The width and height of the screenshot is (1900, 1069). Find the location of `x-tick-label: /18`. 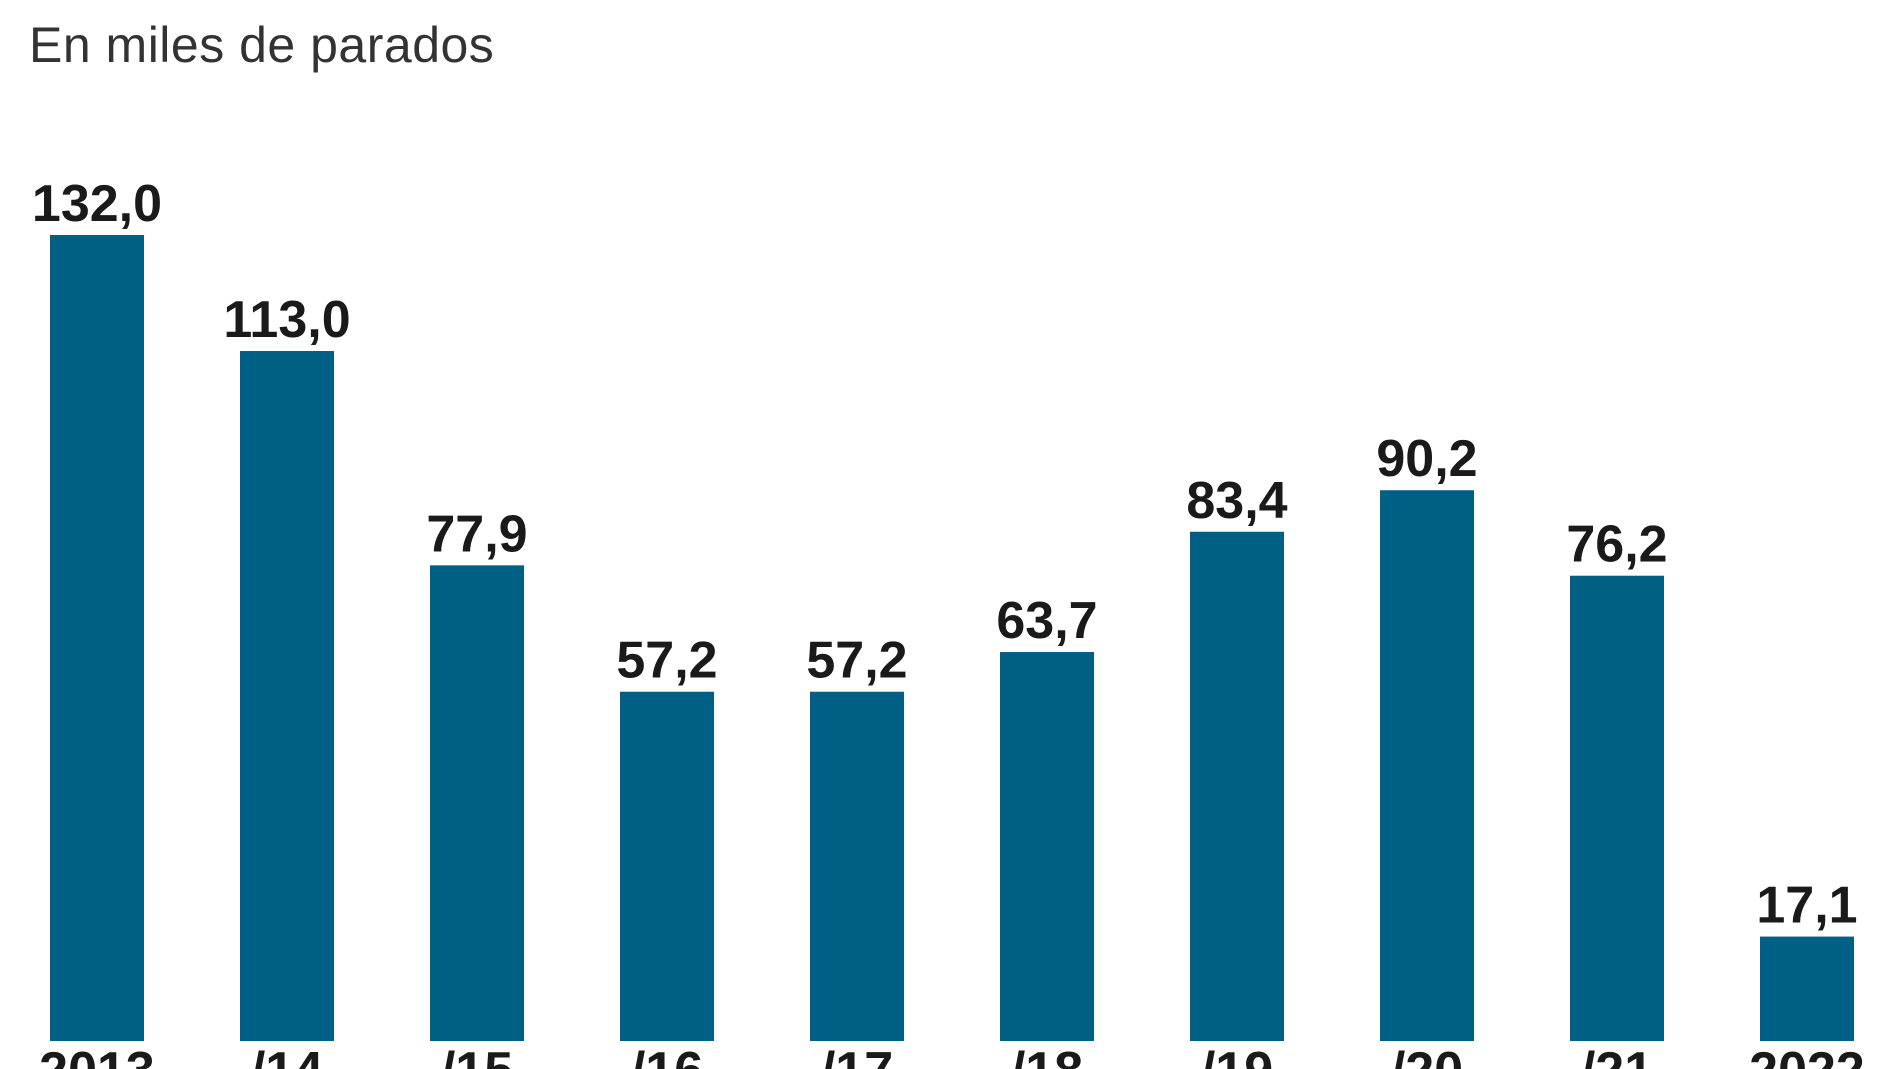

x-tick-label: /18 is located at coordinates (1047, 1055).